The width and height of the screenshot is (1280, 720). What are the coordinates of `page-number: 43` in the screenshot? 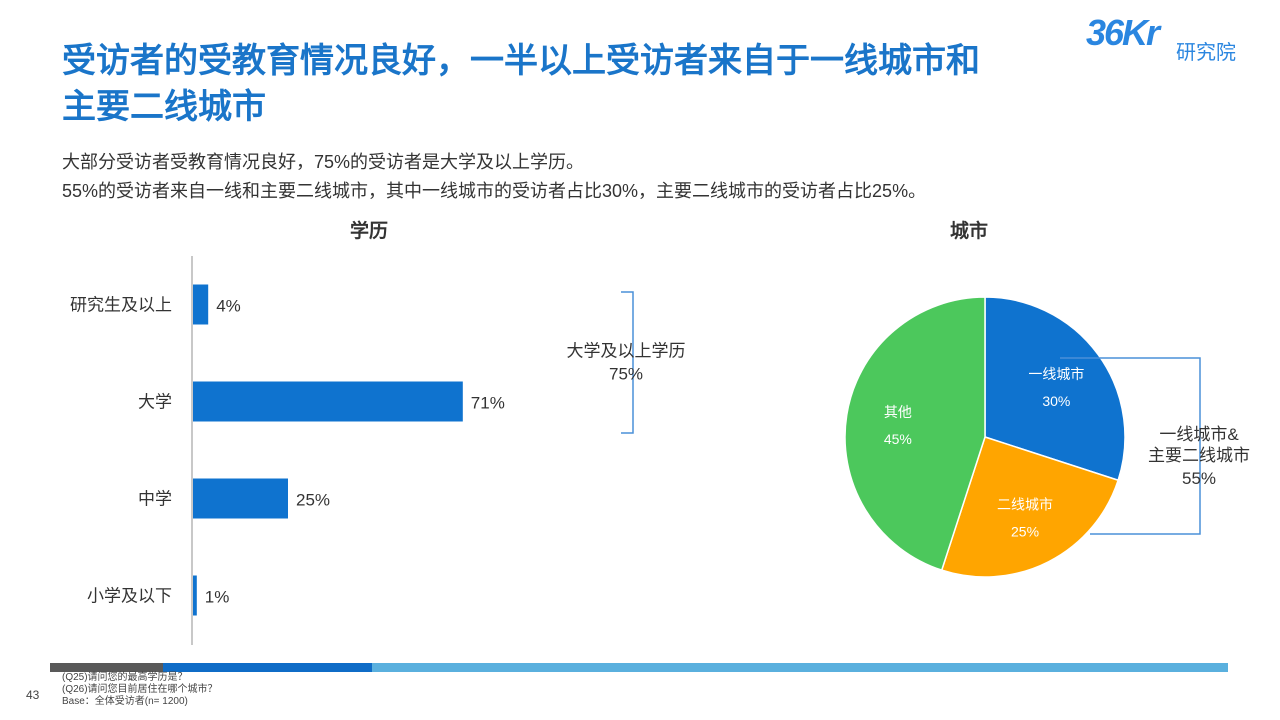 It's located at (33, 695).